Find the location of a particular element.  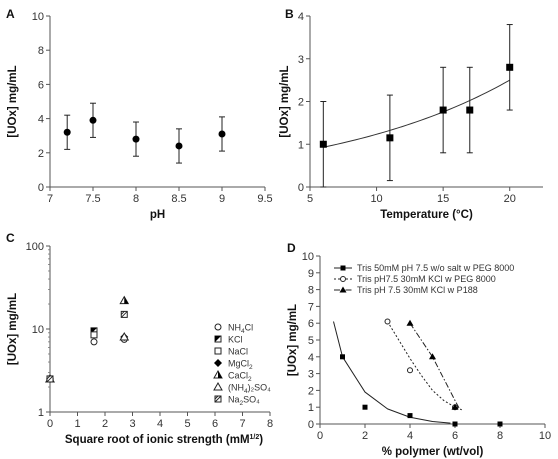

panel-b-y-tick-label: 1 is located at coordinates (301, 145).